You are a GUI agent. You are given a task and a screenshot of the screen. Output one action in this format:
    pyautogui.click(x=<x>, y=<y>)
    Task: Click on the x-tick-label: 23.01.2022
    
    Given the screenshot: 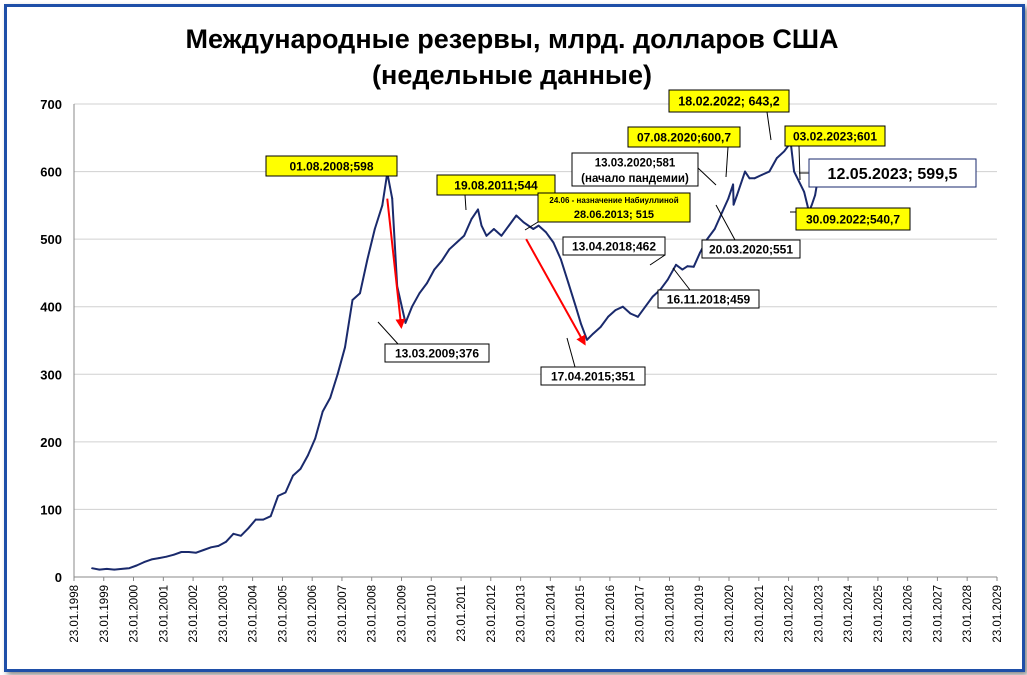 What is the action you would take?
    pyautogui.click(x=790, y=614)
    